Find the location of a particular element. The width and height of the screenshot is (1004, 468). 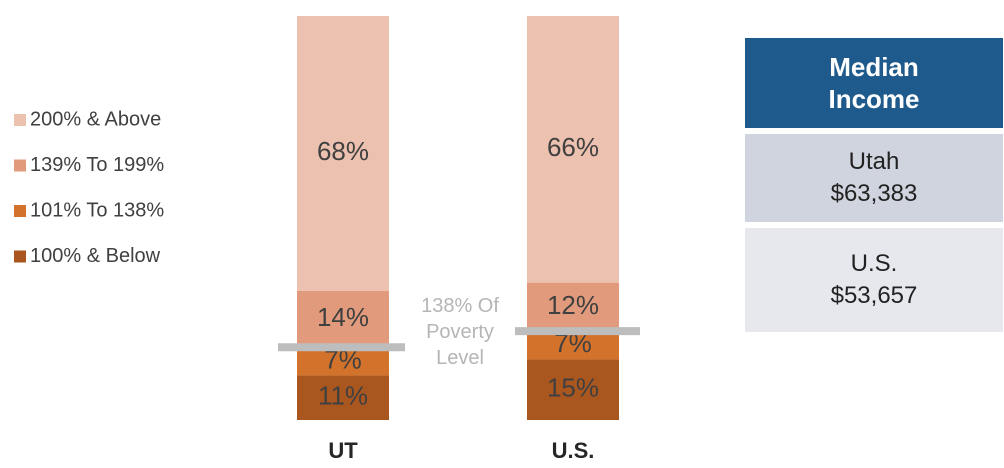

cell: Utah is located at coordinates (874, 161).